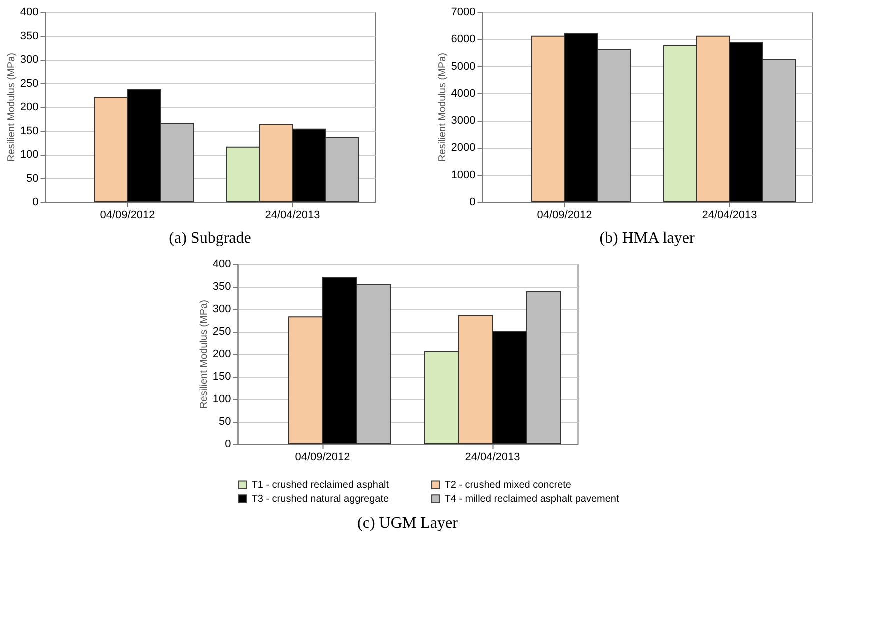 This screenshot has width=874, height=637. I want to click on y-tick-label: 3000, so click(463, 121).